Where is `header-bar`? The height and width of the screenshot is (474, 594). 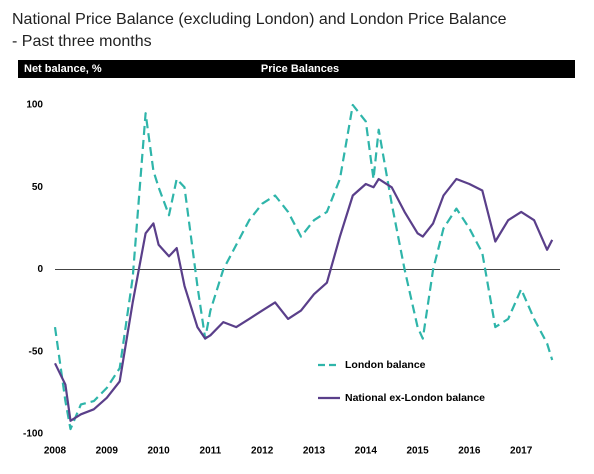
header-bar is located at coordinates (296, 69).